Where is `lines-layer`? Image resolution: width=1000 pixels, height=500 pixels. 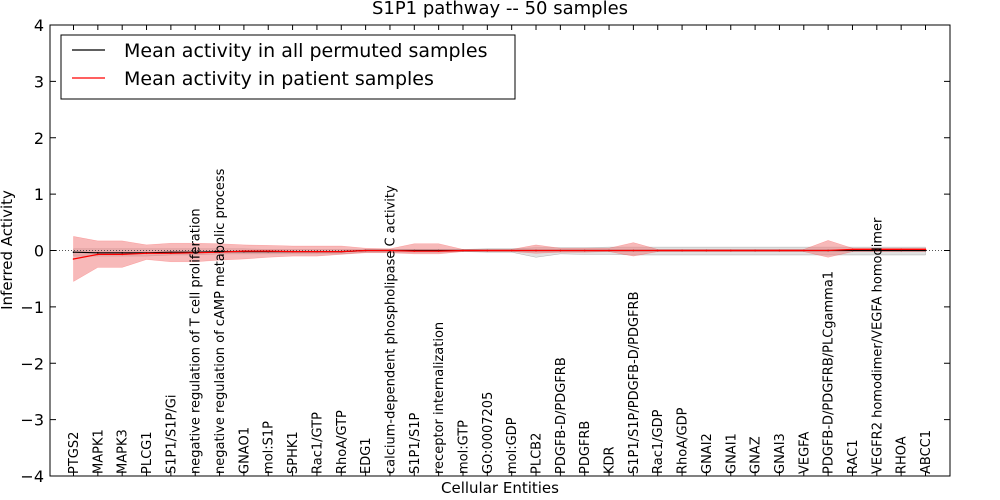
lines-layer is located at coordinates (499, 254).